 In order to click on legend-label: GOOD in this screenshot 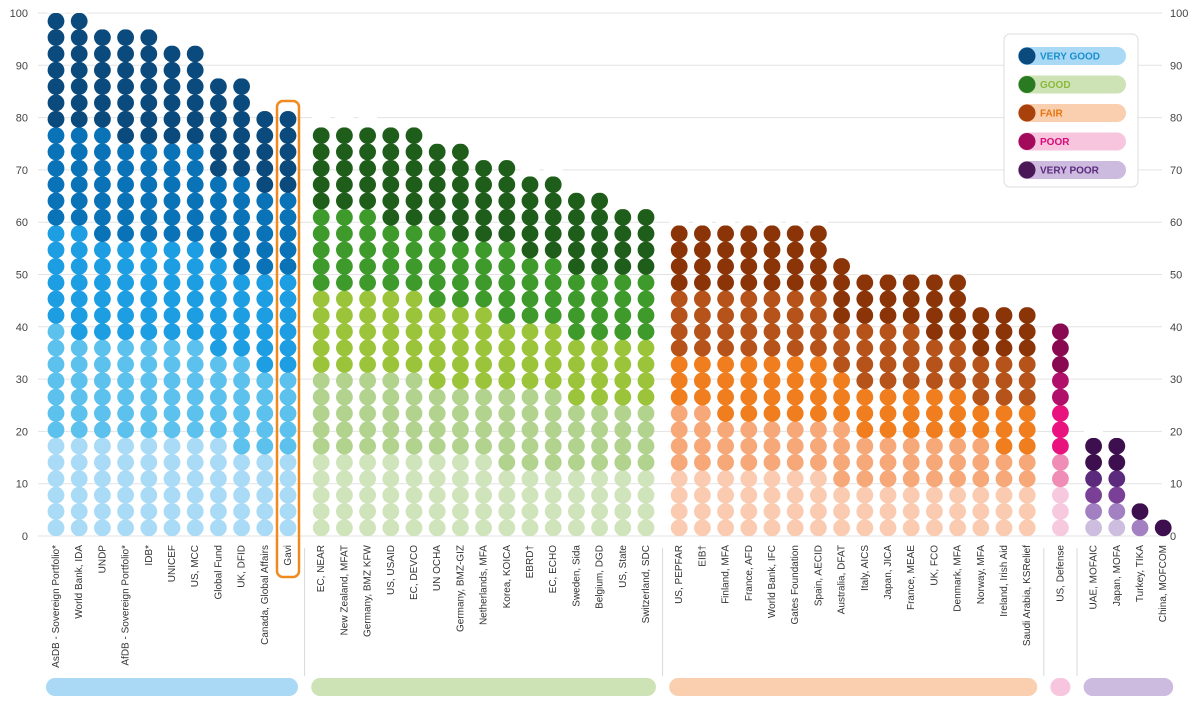, I will do `click(1055, 85)`.